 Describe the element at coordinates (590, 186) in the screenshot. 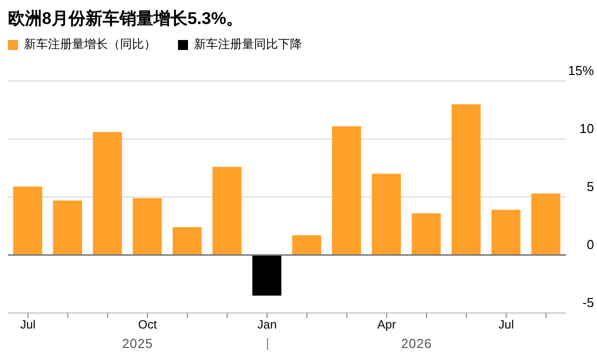

I see `y-tick-label: 5` at that location.